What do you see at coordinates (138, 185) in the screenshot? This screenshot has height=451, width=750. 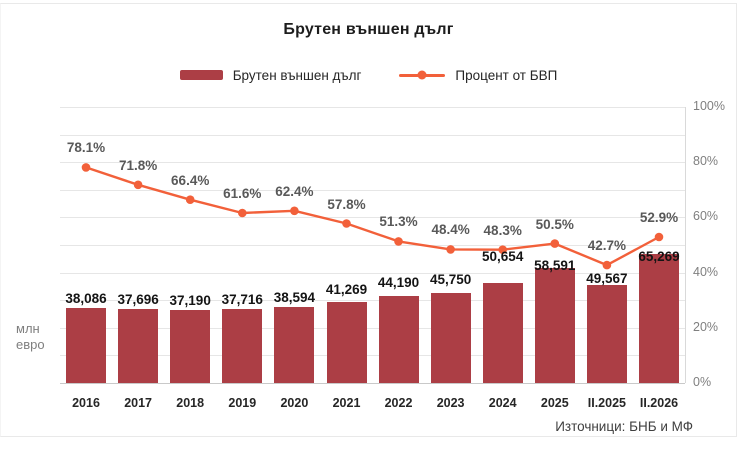 I see `line-marker-2017` at bounding box center [138, 185].